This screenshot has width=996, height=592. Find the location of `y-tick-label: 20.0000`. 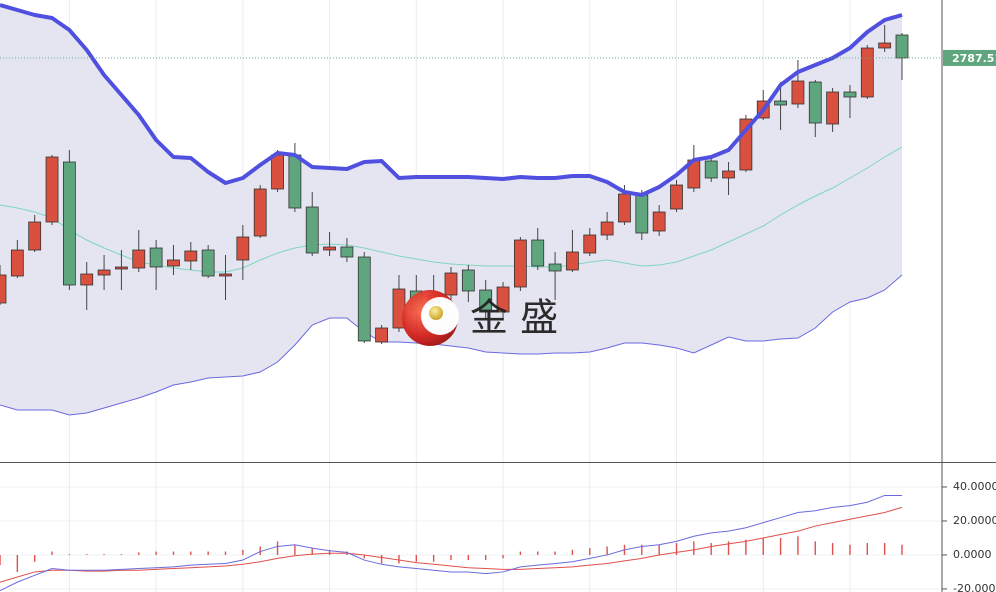

y-tick-label: 20.0000 is located at coordinates (974, 520).